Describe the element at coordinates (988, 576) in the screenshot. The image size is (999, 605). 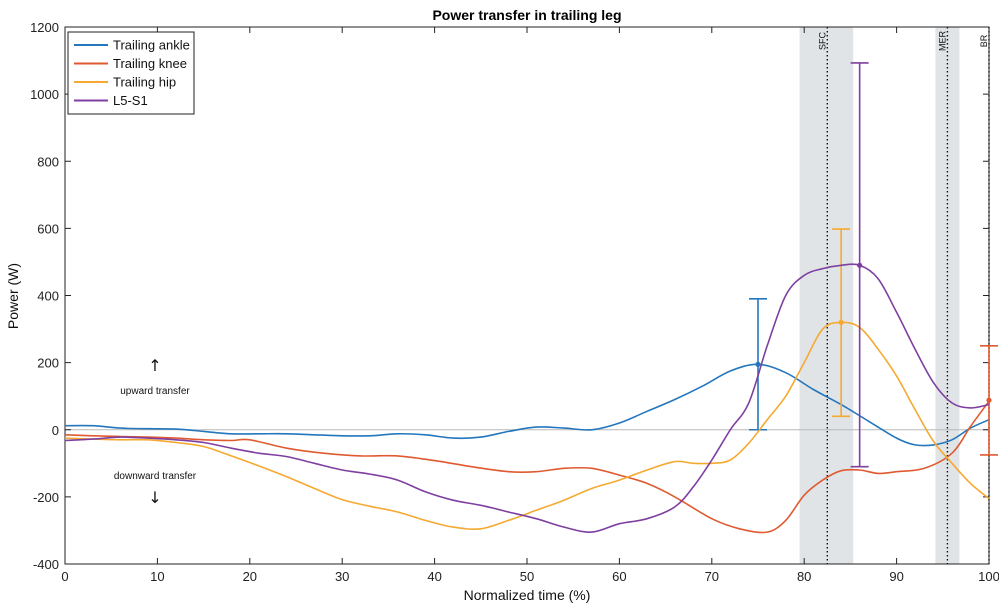
I see `x-tick-label: 100` at that location.